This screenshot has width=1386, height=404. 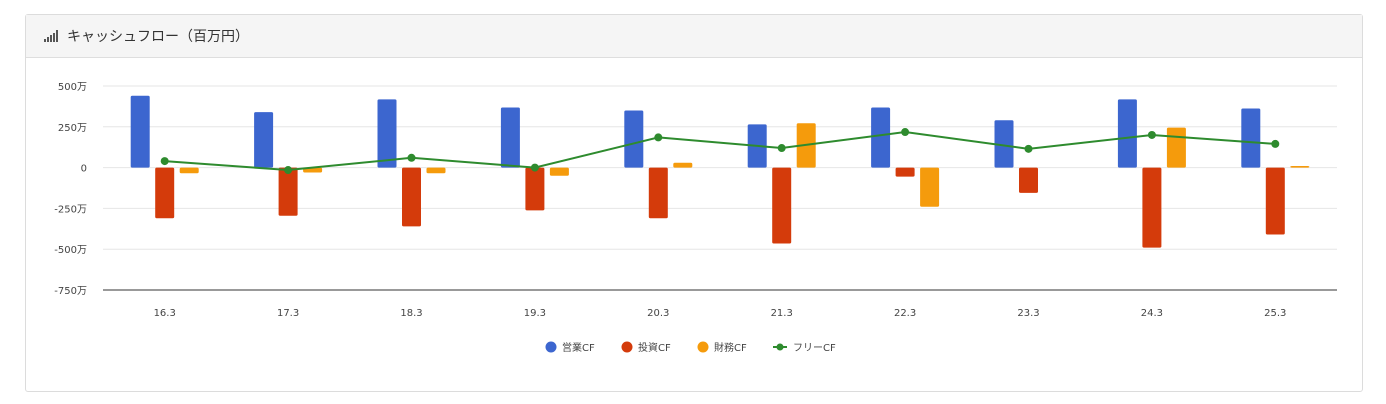 What do you see at coordinates (70, 250) in the screenshot?
I see `y-tick-label: -500万` at bounding box center [70, 250].